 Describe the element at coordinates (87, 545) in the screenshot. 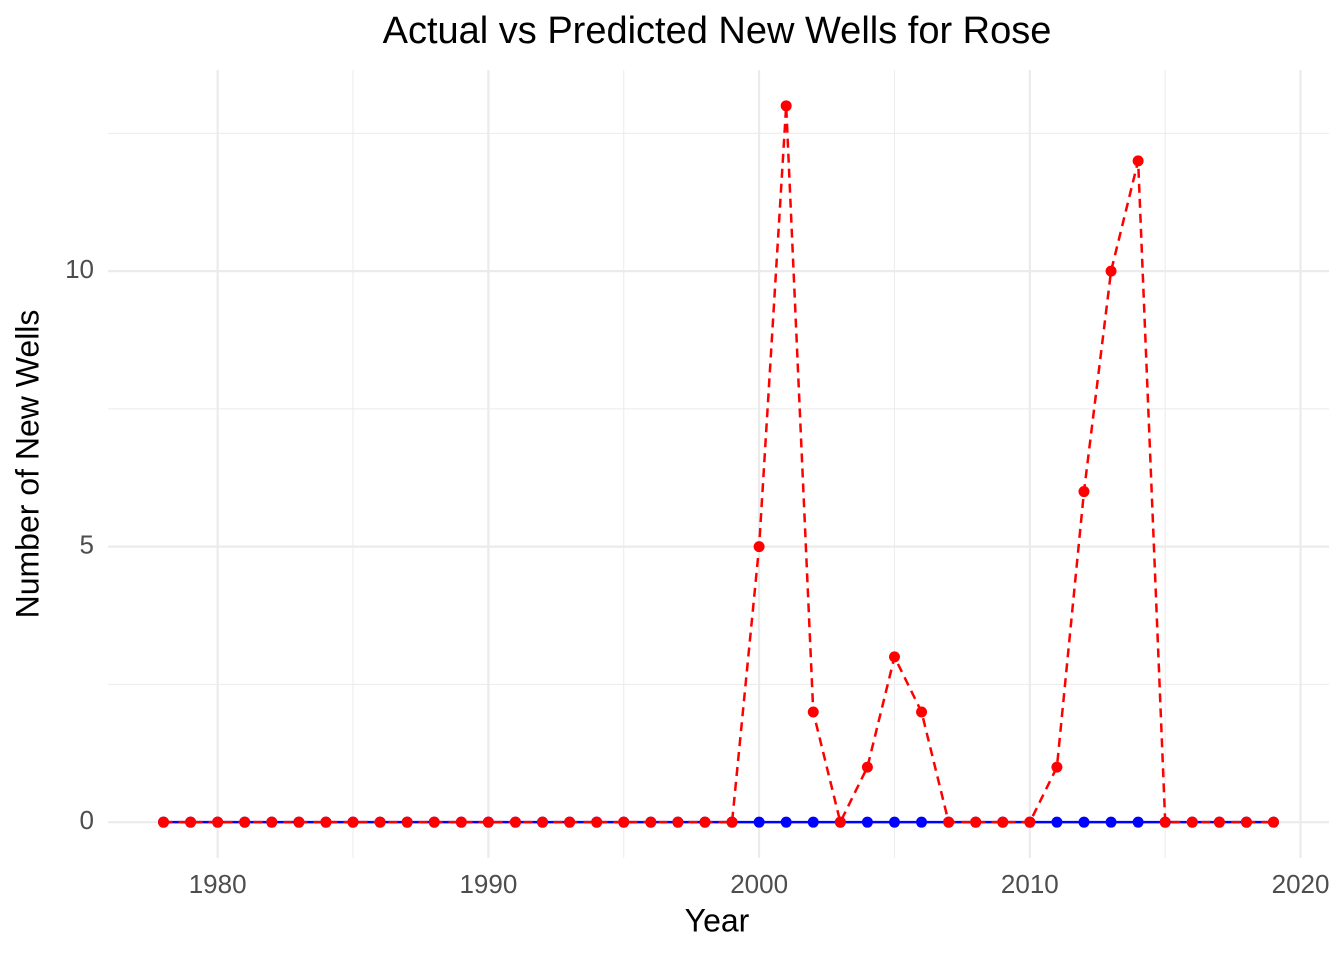

I see `y-tick-label: 5` at that location.